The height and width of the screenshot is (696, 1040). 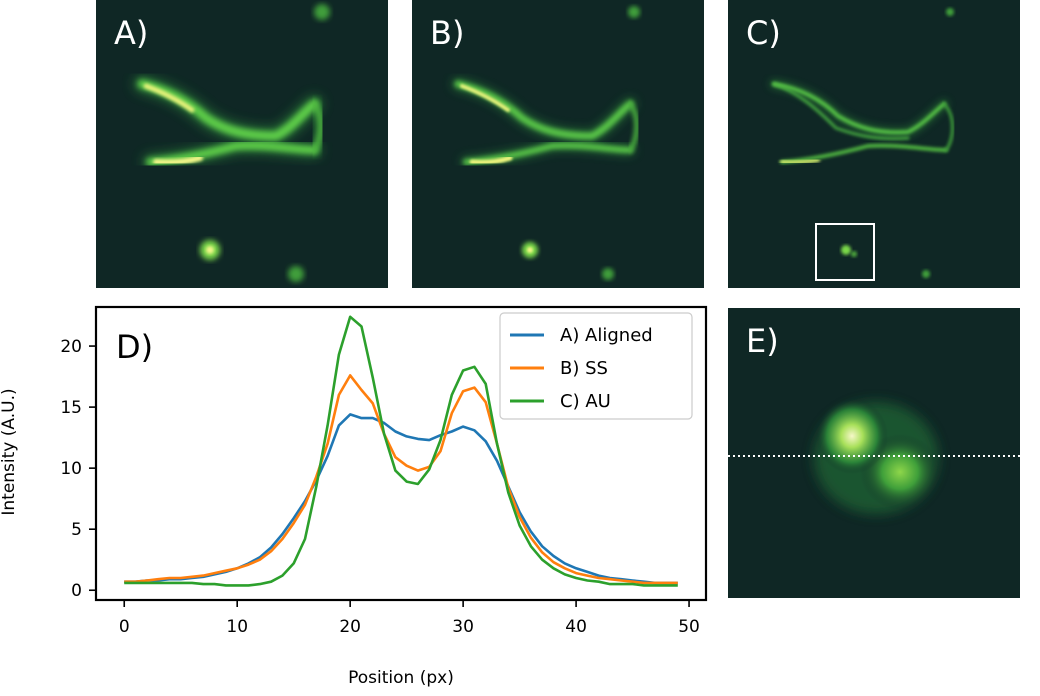 I want to click on zoom-region-box, so click(x=845, y=252).